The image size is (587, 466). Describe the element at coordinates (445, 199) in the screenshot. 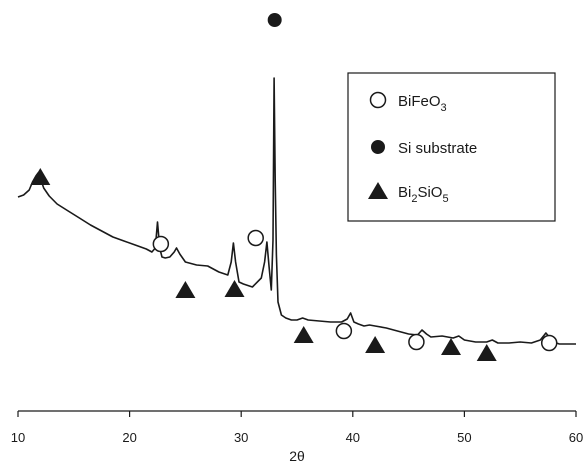

I see `legend-subscript: 5` at that location.